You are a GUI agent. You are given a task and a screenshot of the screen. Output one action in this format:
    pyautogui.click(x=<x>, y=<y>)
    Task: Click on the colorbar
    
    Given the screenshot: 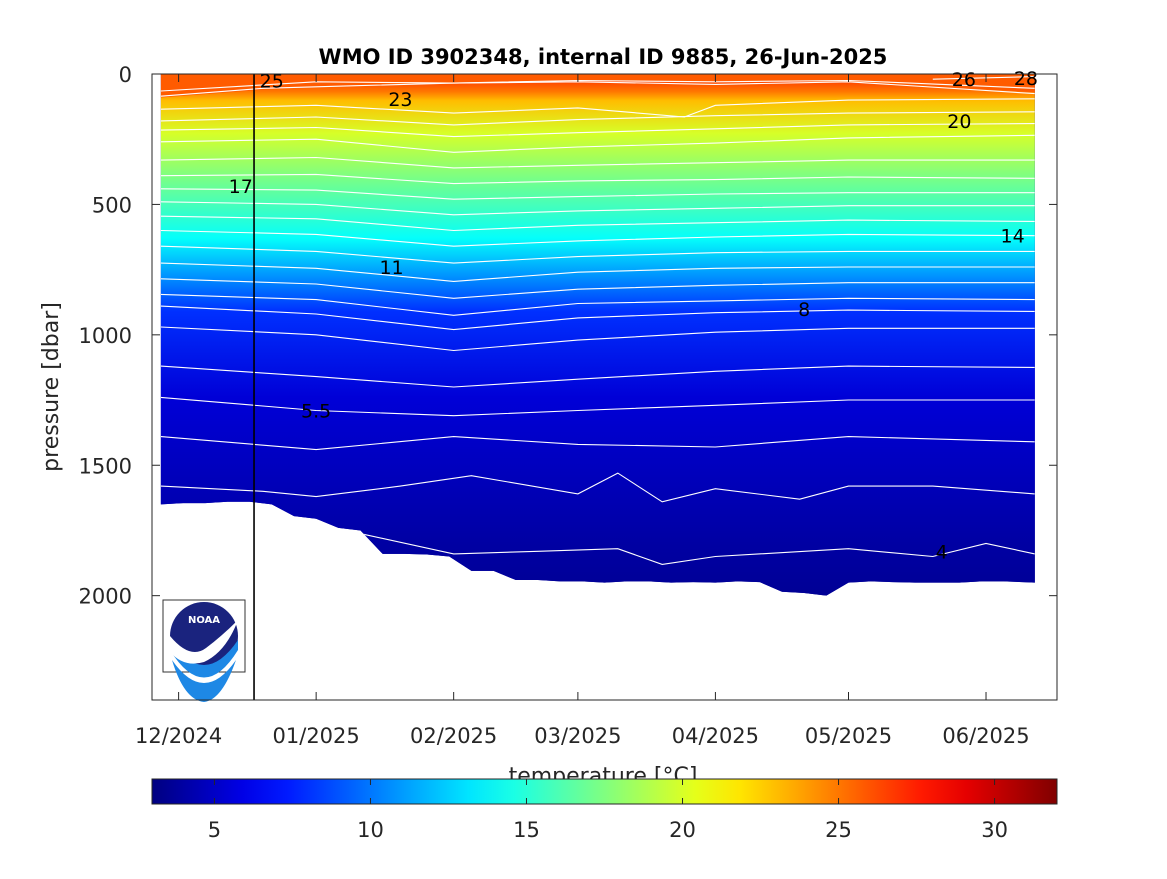 What is the action you would take?
    pyautogui.click(x=604, y=791)
    